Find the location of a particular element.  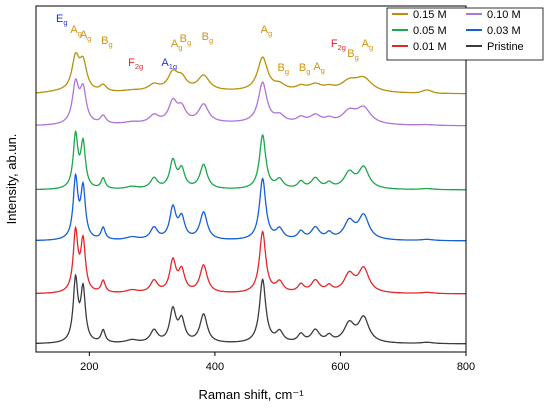

peak-label: A1g is located at coordinates (169, 64).